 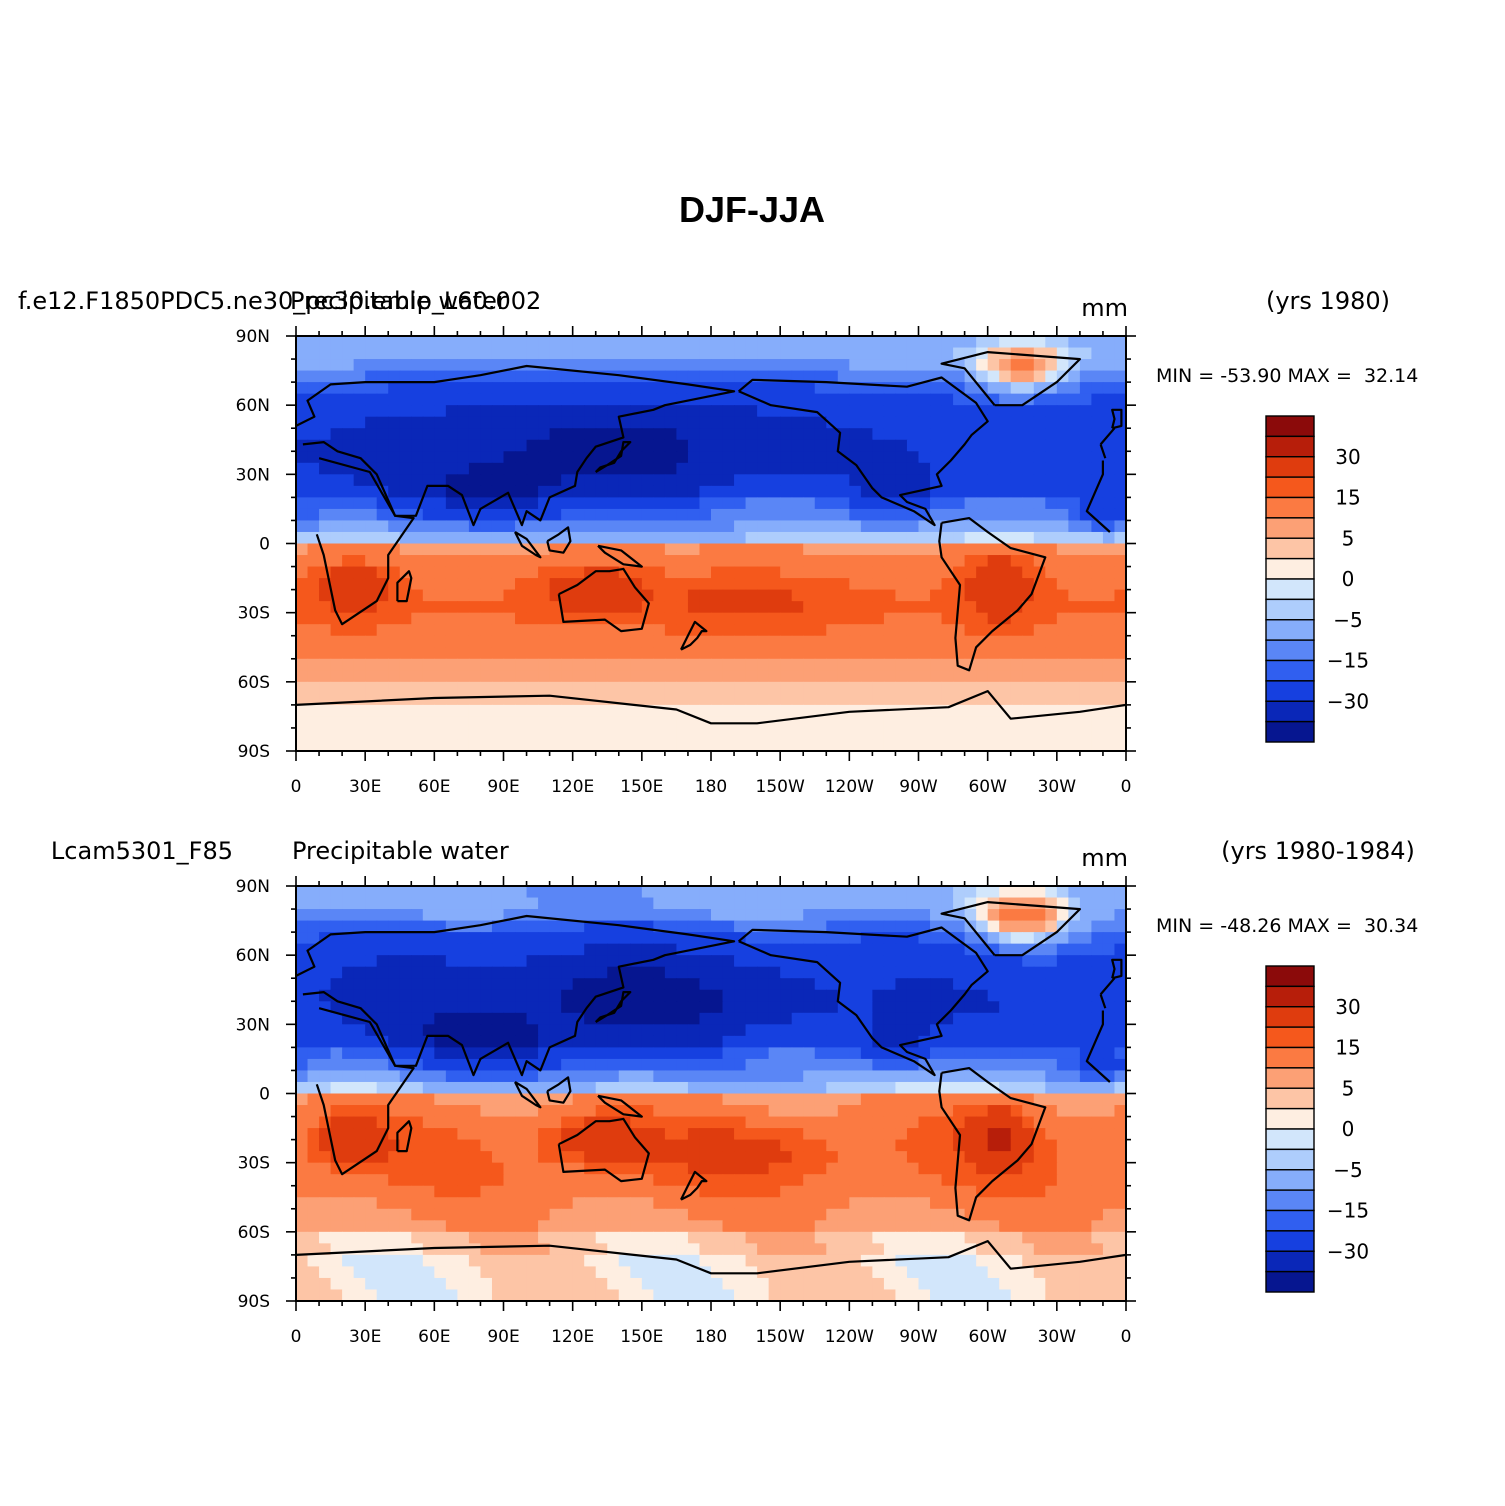 What do you see at coordinates (1290, 487) in the screenshot?
I see `colorbar-box` at bounding box center [1290, 487].